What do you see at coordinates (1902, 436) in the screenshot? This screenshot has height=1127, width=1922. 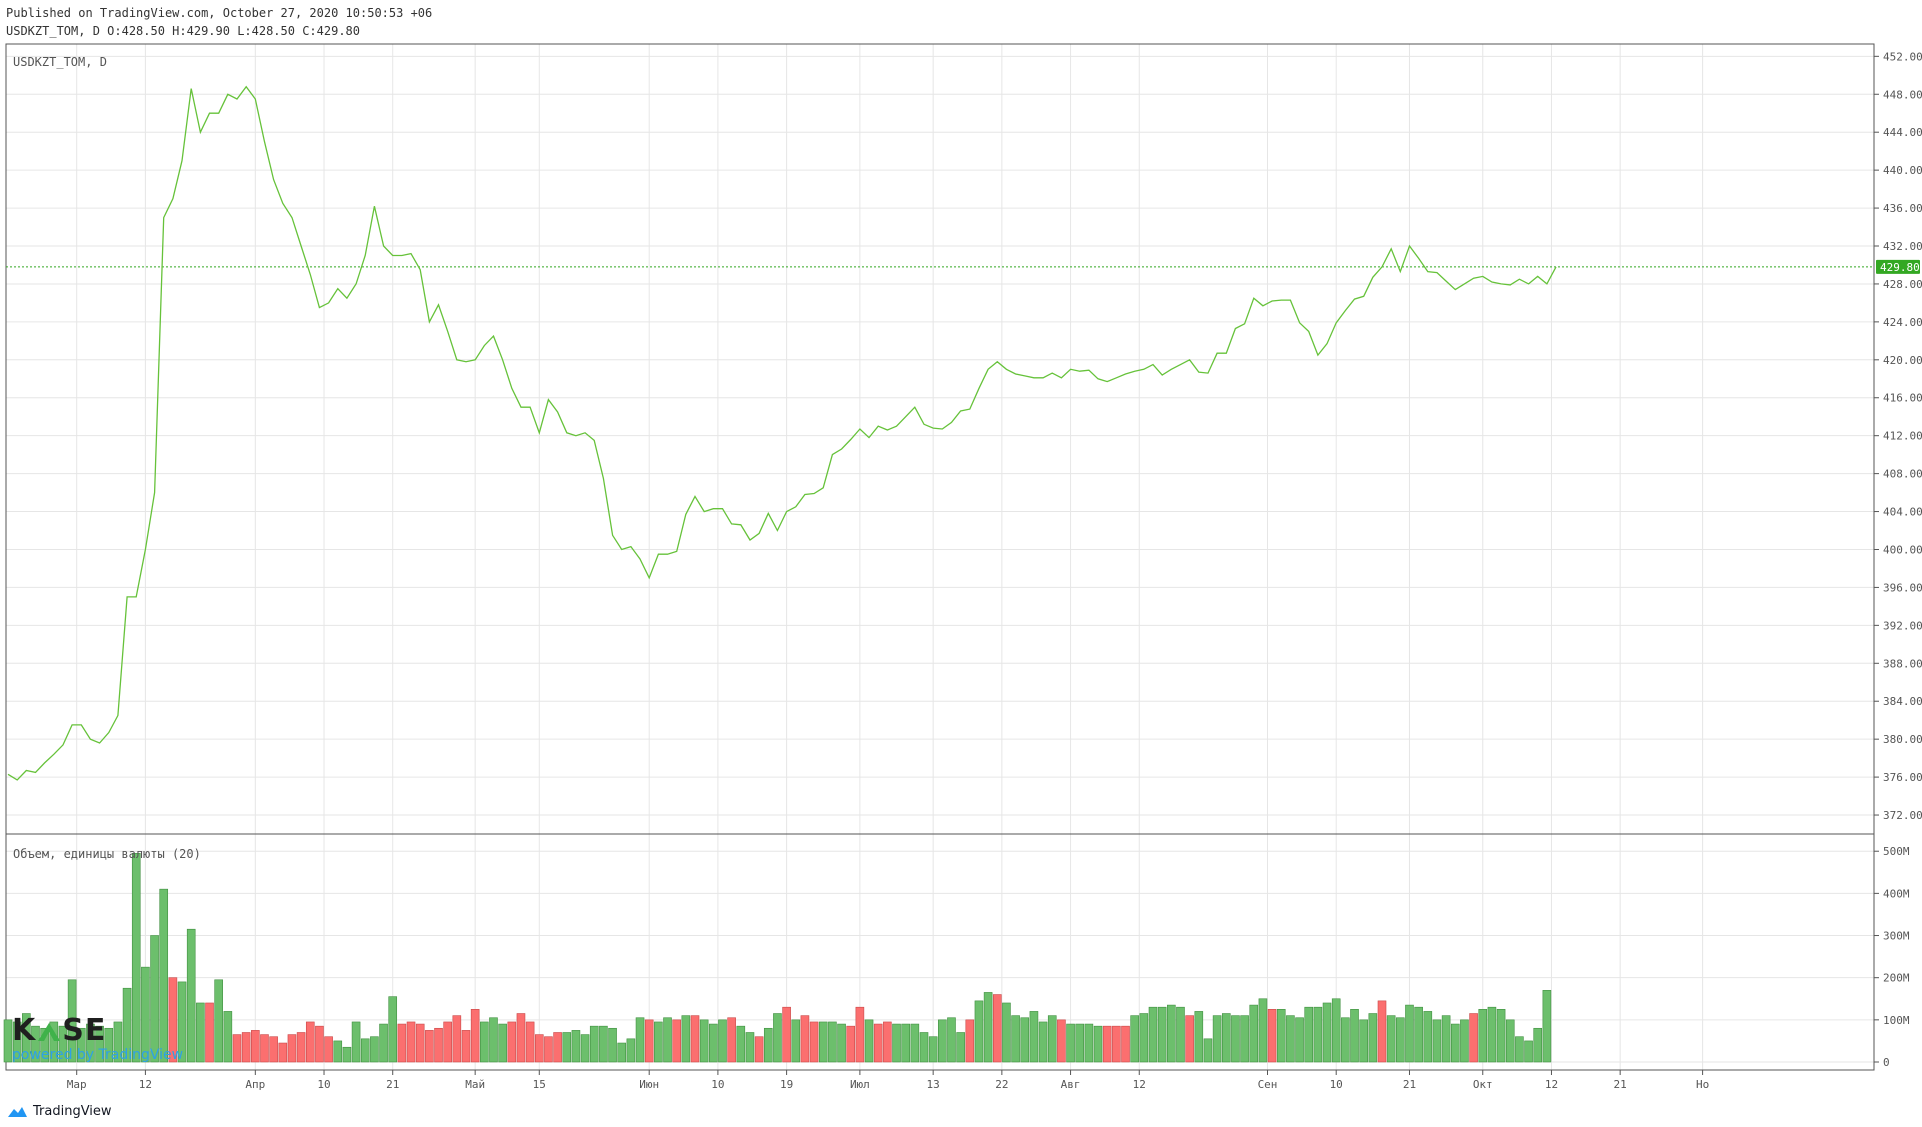 I see `price-tick-label: 412.00` at bounding box center [1902, 436].